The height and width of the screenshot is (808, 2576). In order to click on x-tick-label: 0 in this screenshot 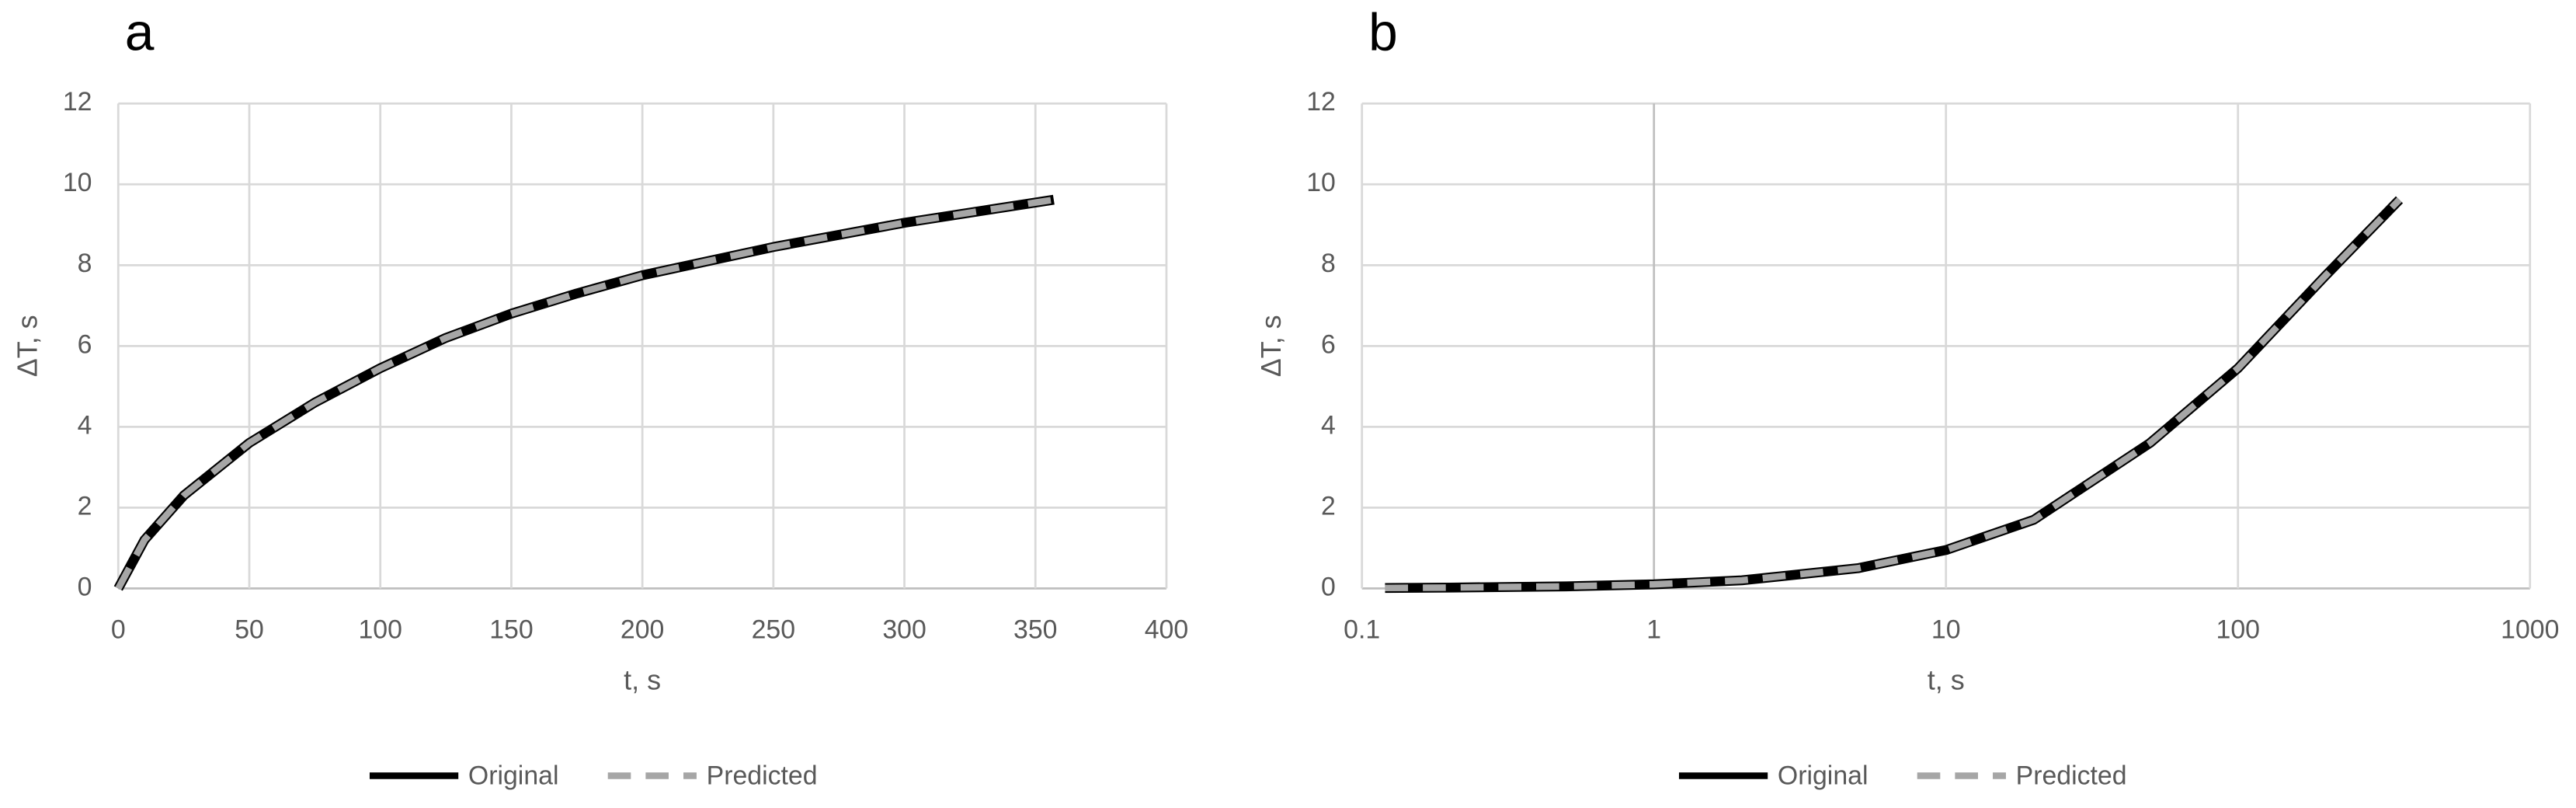, I will do `click(118, 629)`.